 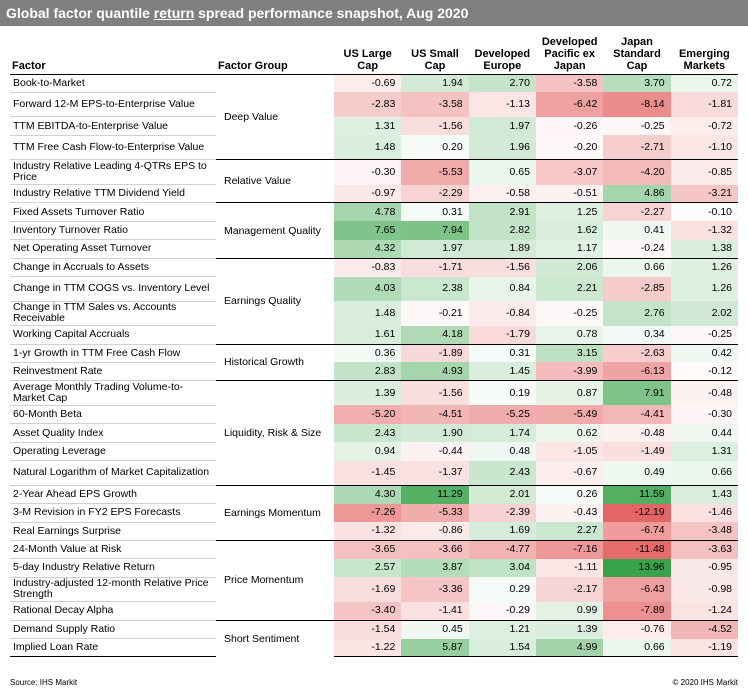 I want to click on value-cell: 2.02, so click(x=704, y=313).